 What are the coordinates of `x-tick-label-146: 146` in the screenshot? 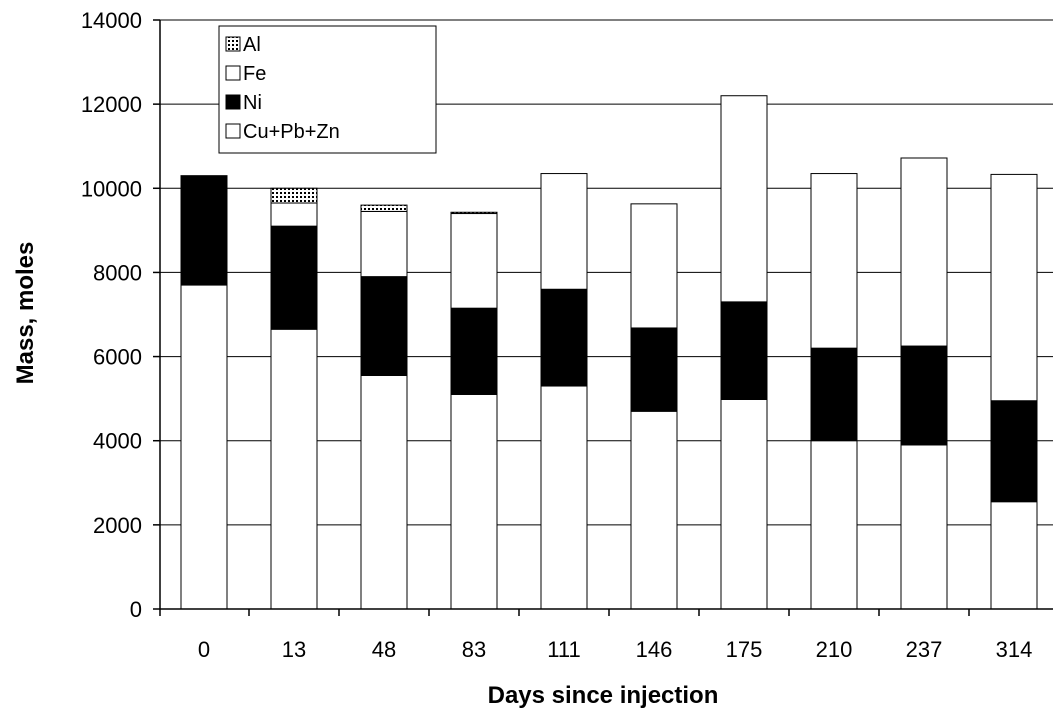 It's located at (654, 649).